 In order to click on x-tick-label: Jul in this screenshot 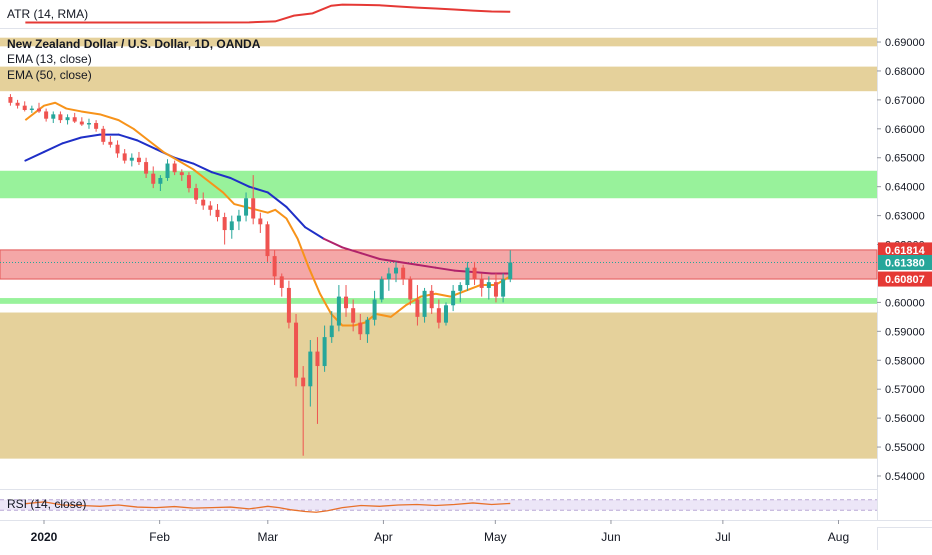, I will do `click(722, 537)`.